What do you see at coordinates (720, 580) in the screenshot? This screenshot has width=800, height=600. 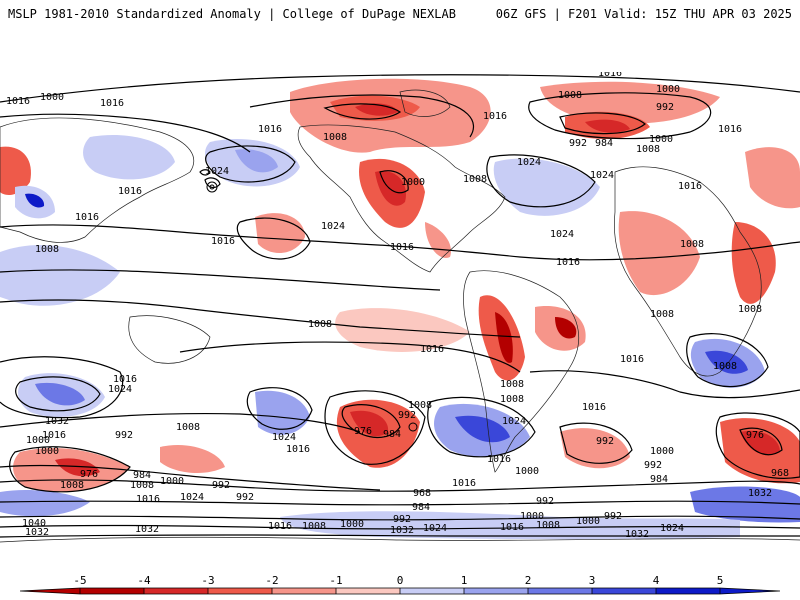 I see `colorbar-tick-label: 5` at bounding box center [720, 580].